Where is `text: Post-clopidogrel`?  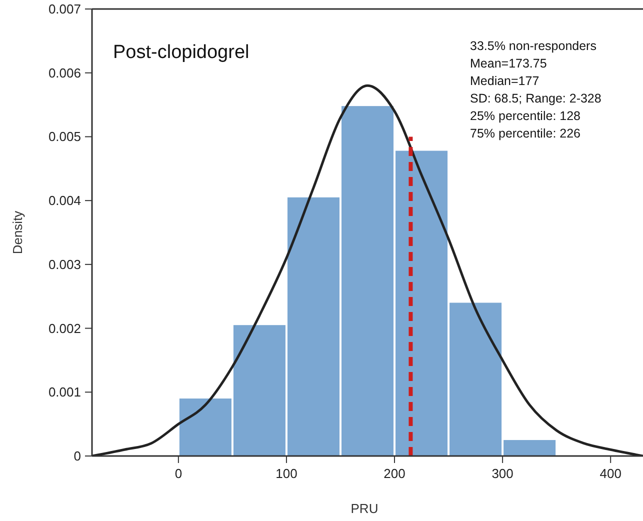 text: Post-clopidogrel is located at coordinates (181, 52).